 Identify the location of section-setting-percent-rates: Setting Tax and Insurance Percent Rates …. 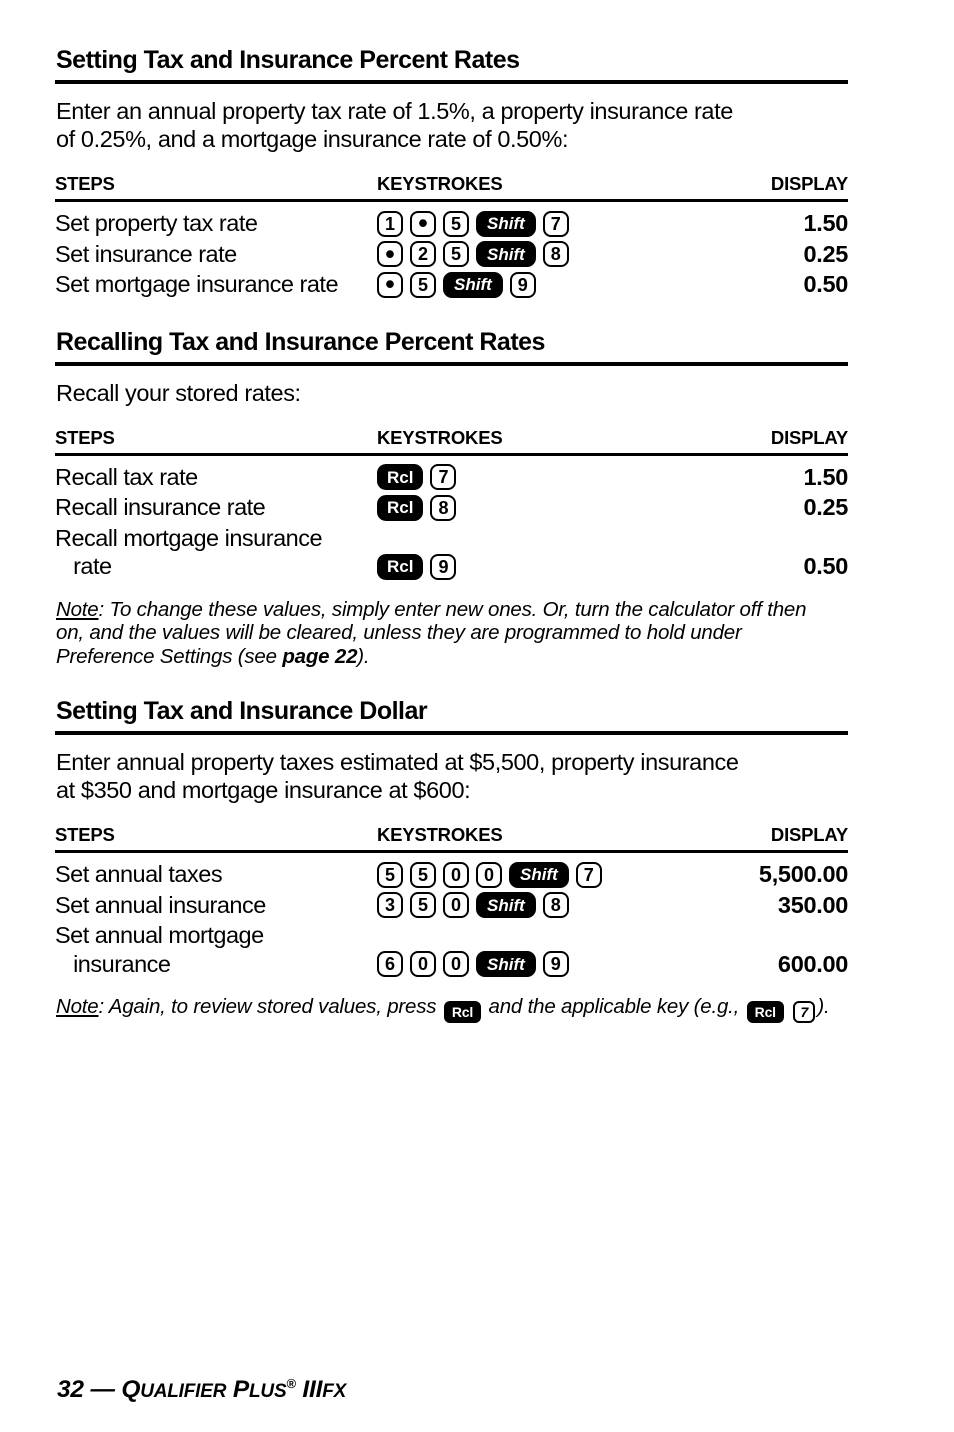
(451, 172).